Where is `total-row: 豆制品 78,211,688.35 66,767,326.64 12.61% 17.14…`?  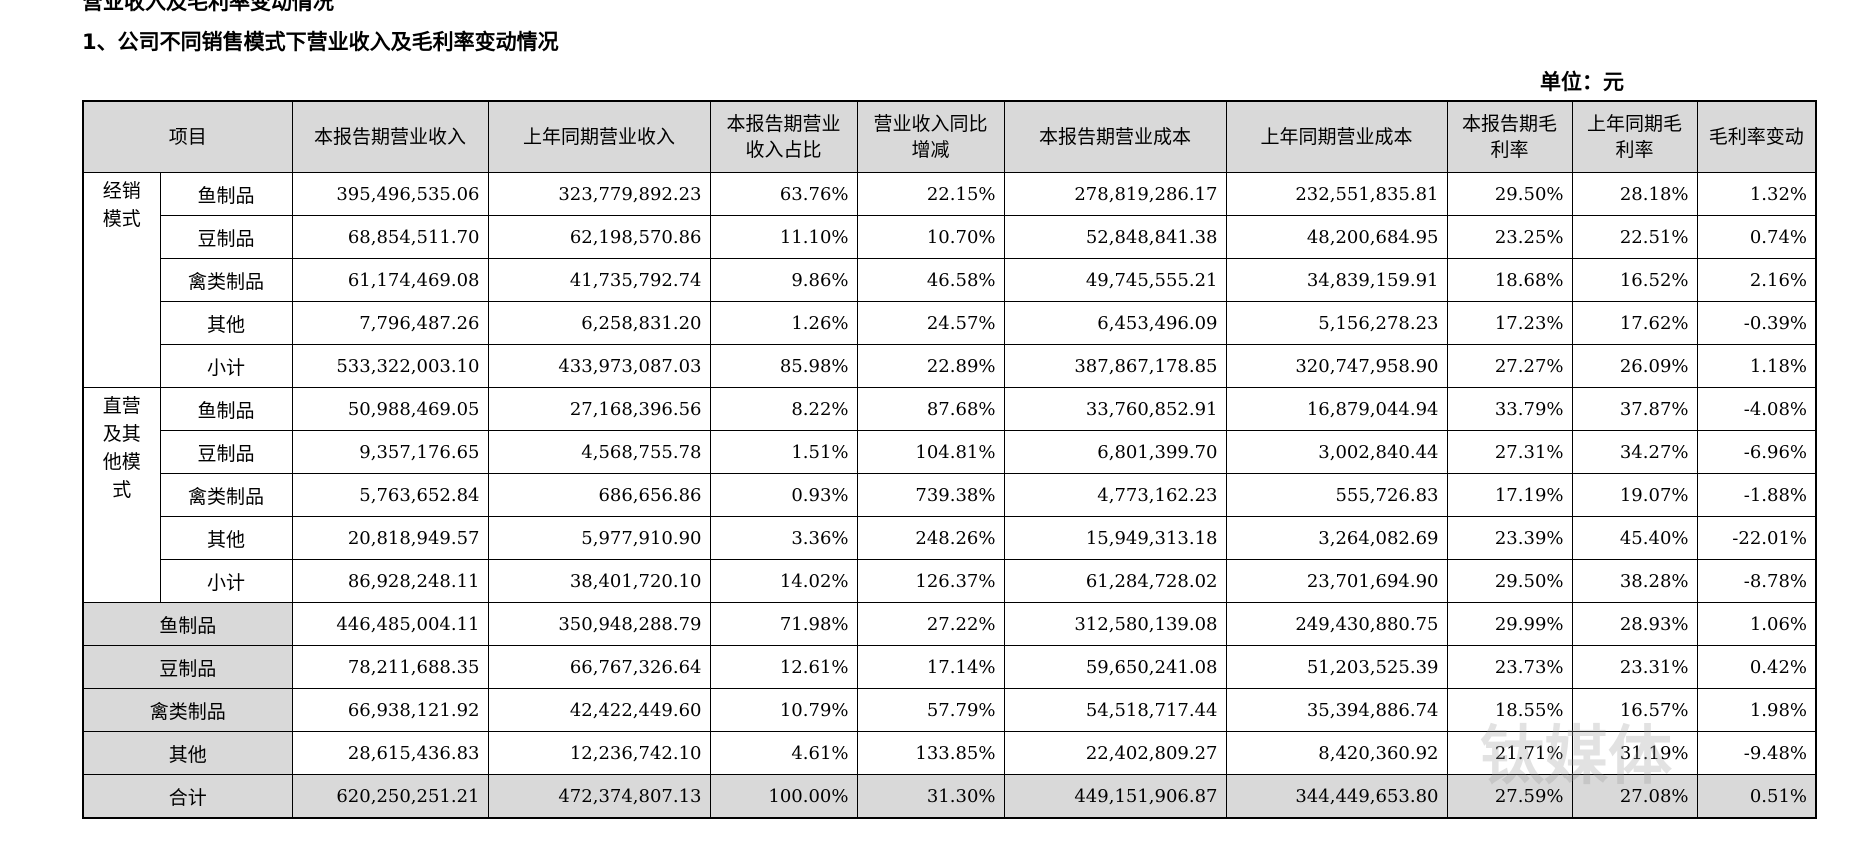
total-row: 豆制品 78,211,688.35 66,767,326.64 12.61% 17.14… is located at coordinates (949, 667).